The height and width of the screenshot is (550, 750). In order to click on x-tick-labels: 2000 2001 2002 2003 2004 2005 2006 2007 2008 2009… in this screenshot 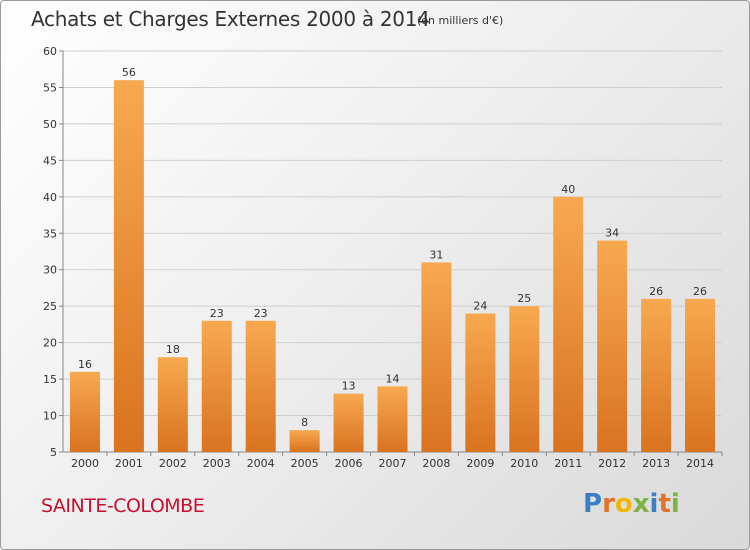, I will do `click(392, 463)`.